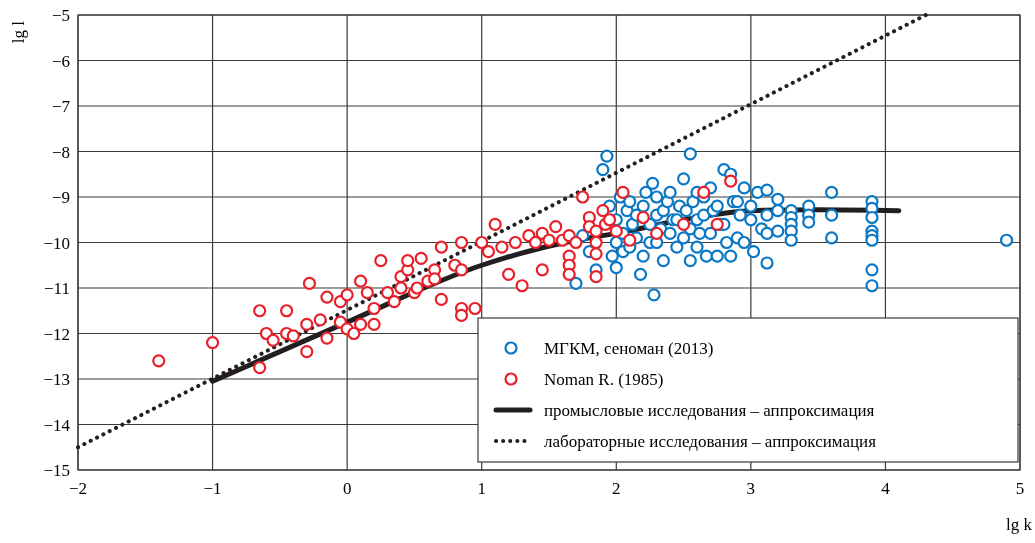 The width and height of the screenshot is (1035, 543). I want to click on x-tick-label: −1, so click(212, 488).